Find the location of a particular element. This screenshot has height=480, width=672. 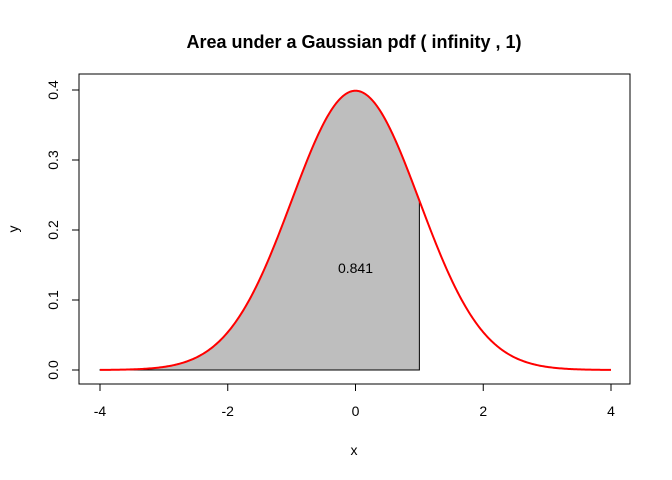

y-tick-label: 0.1 is located at coordinates (53, 300).